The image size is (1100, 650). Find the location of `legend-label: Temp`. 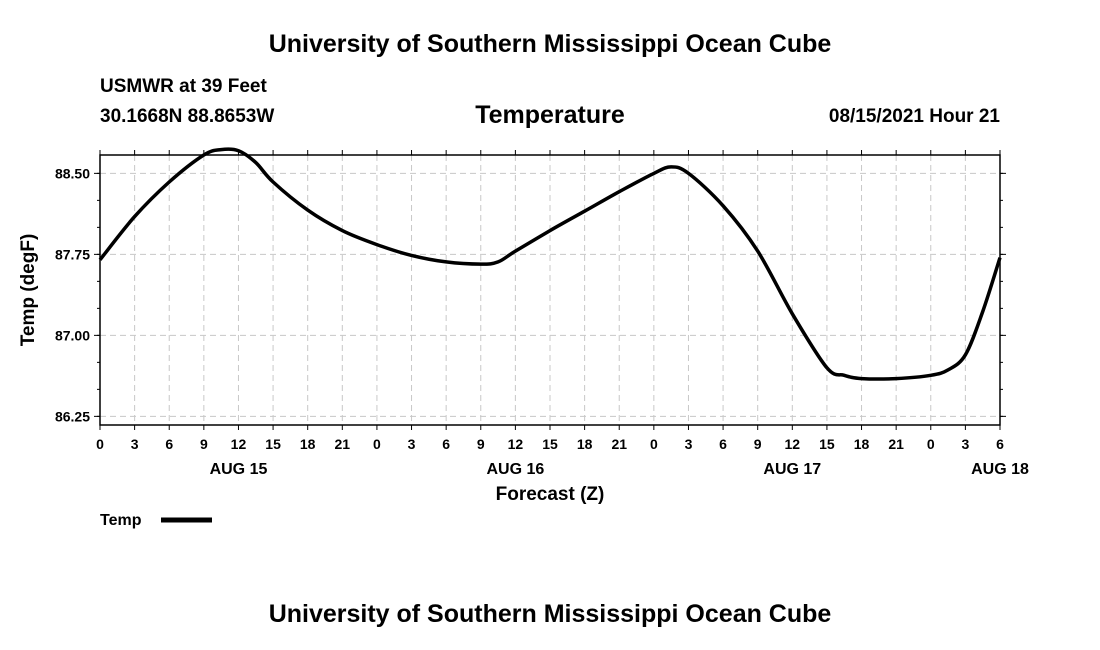

legend-label: Temp is located at coordinates (121, 520).